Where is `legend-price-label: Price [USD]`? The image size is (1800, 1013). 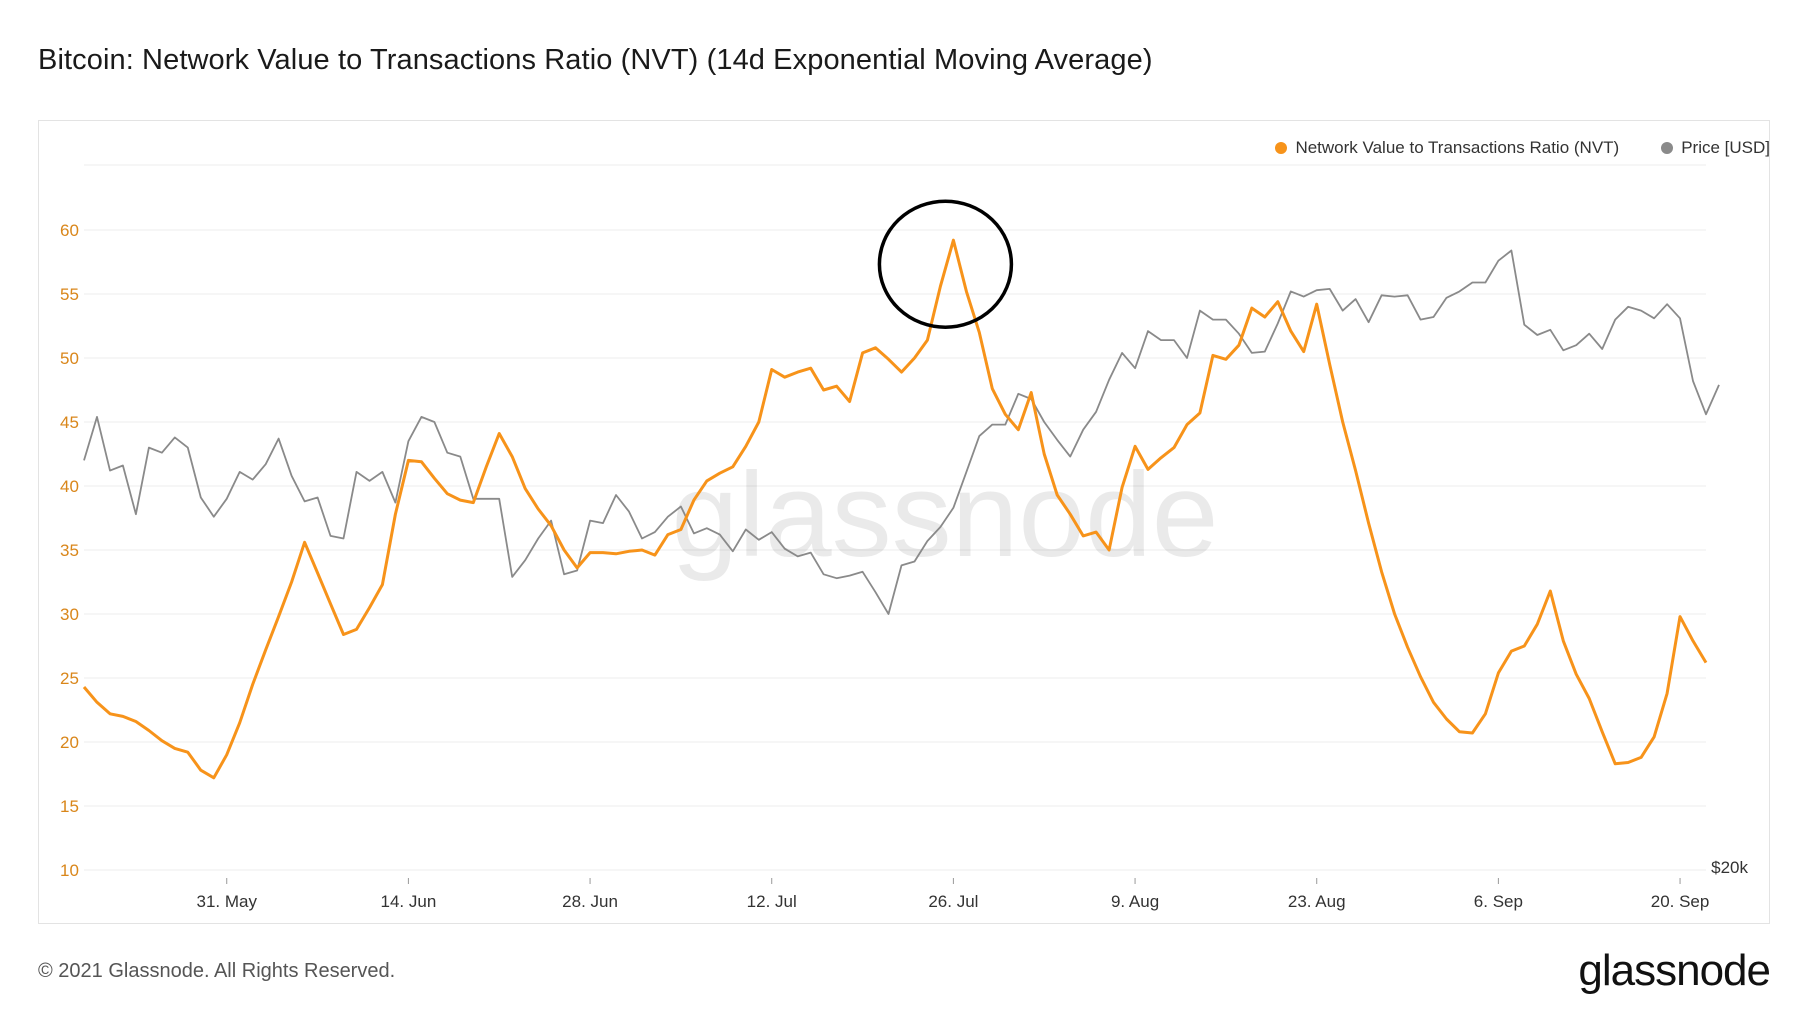
legend-price-label: Price [USD] is located at coordinates (1725, 147).